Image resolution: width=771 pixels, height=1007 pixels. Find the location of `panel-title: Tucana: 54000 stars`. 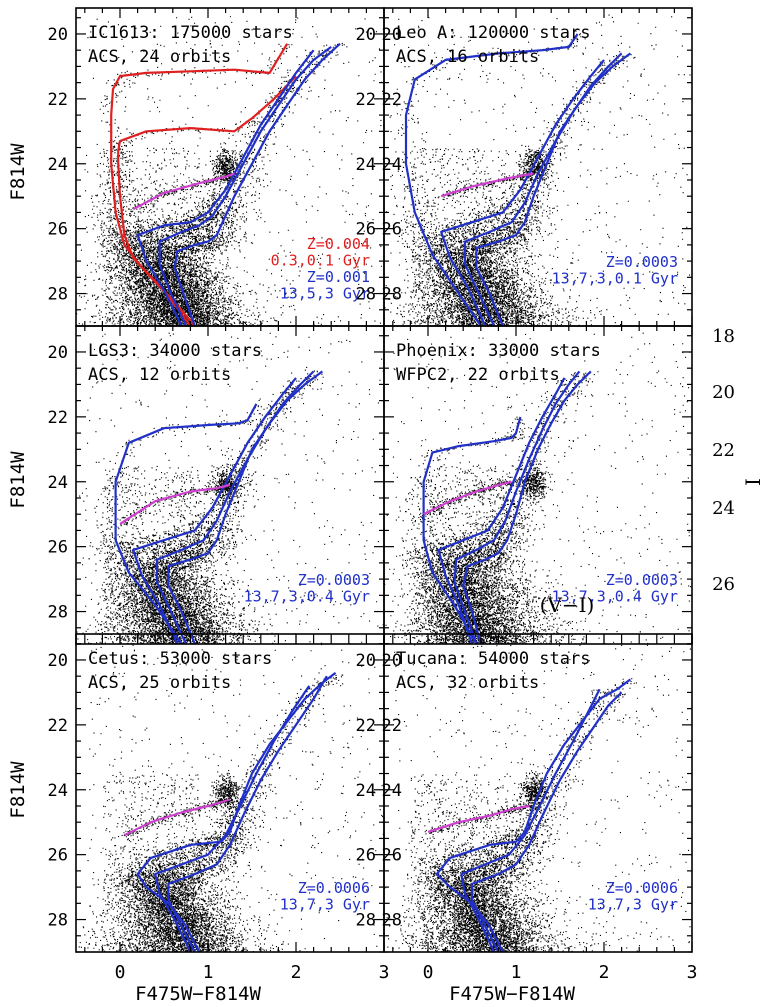

panel-title: Tucana: 54000 stars is located at coordinates (493, 659).